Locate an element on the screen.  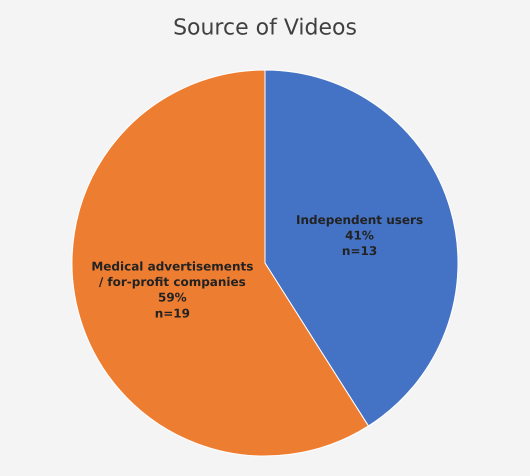
chart-title: Source of Videos is located at coordinates (265, 27).